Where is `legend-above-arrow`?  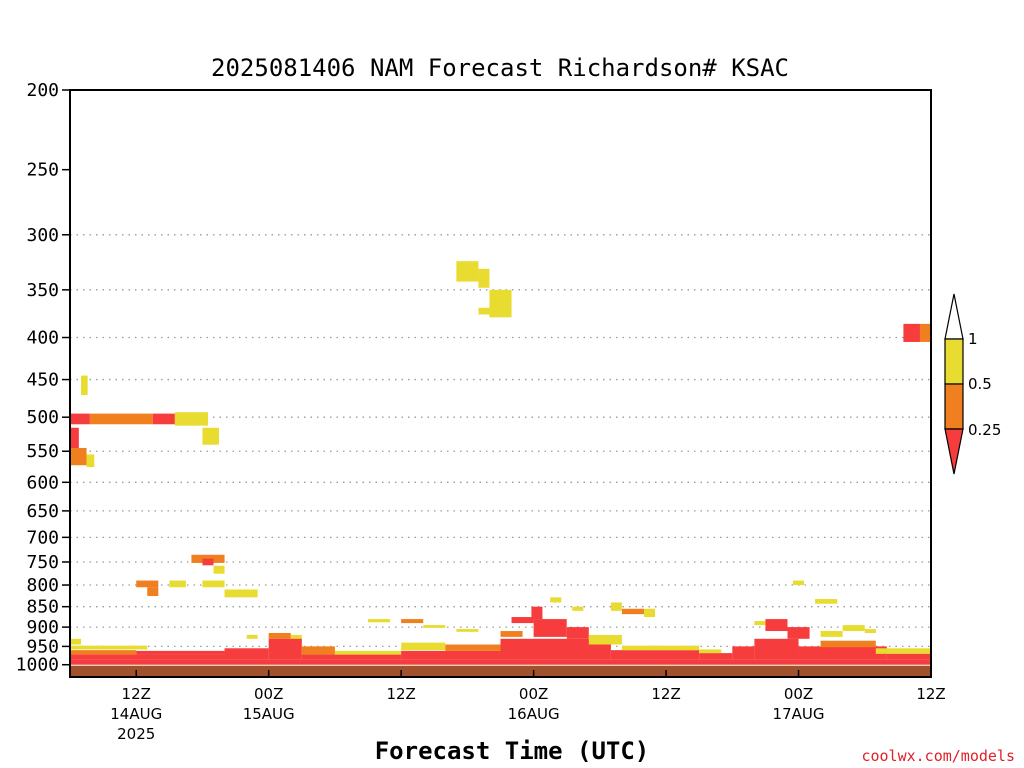
legend-above-arrow is located at coordinates (954, 316).